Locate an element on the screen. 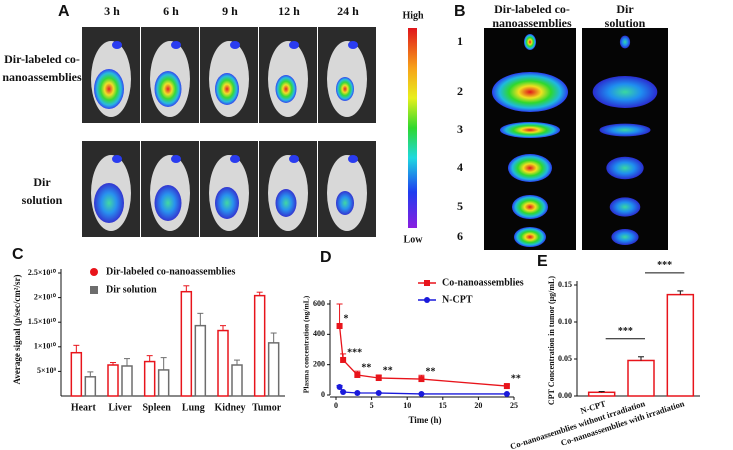 The height and width of the screenshot is (450, 733). x-tick-label: Liver is located at coordinates (120, 407).